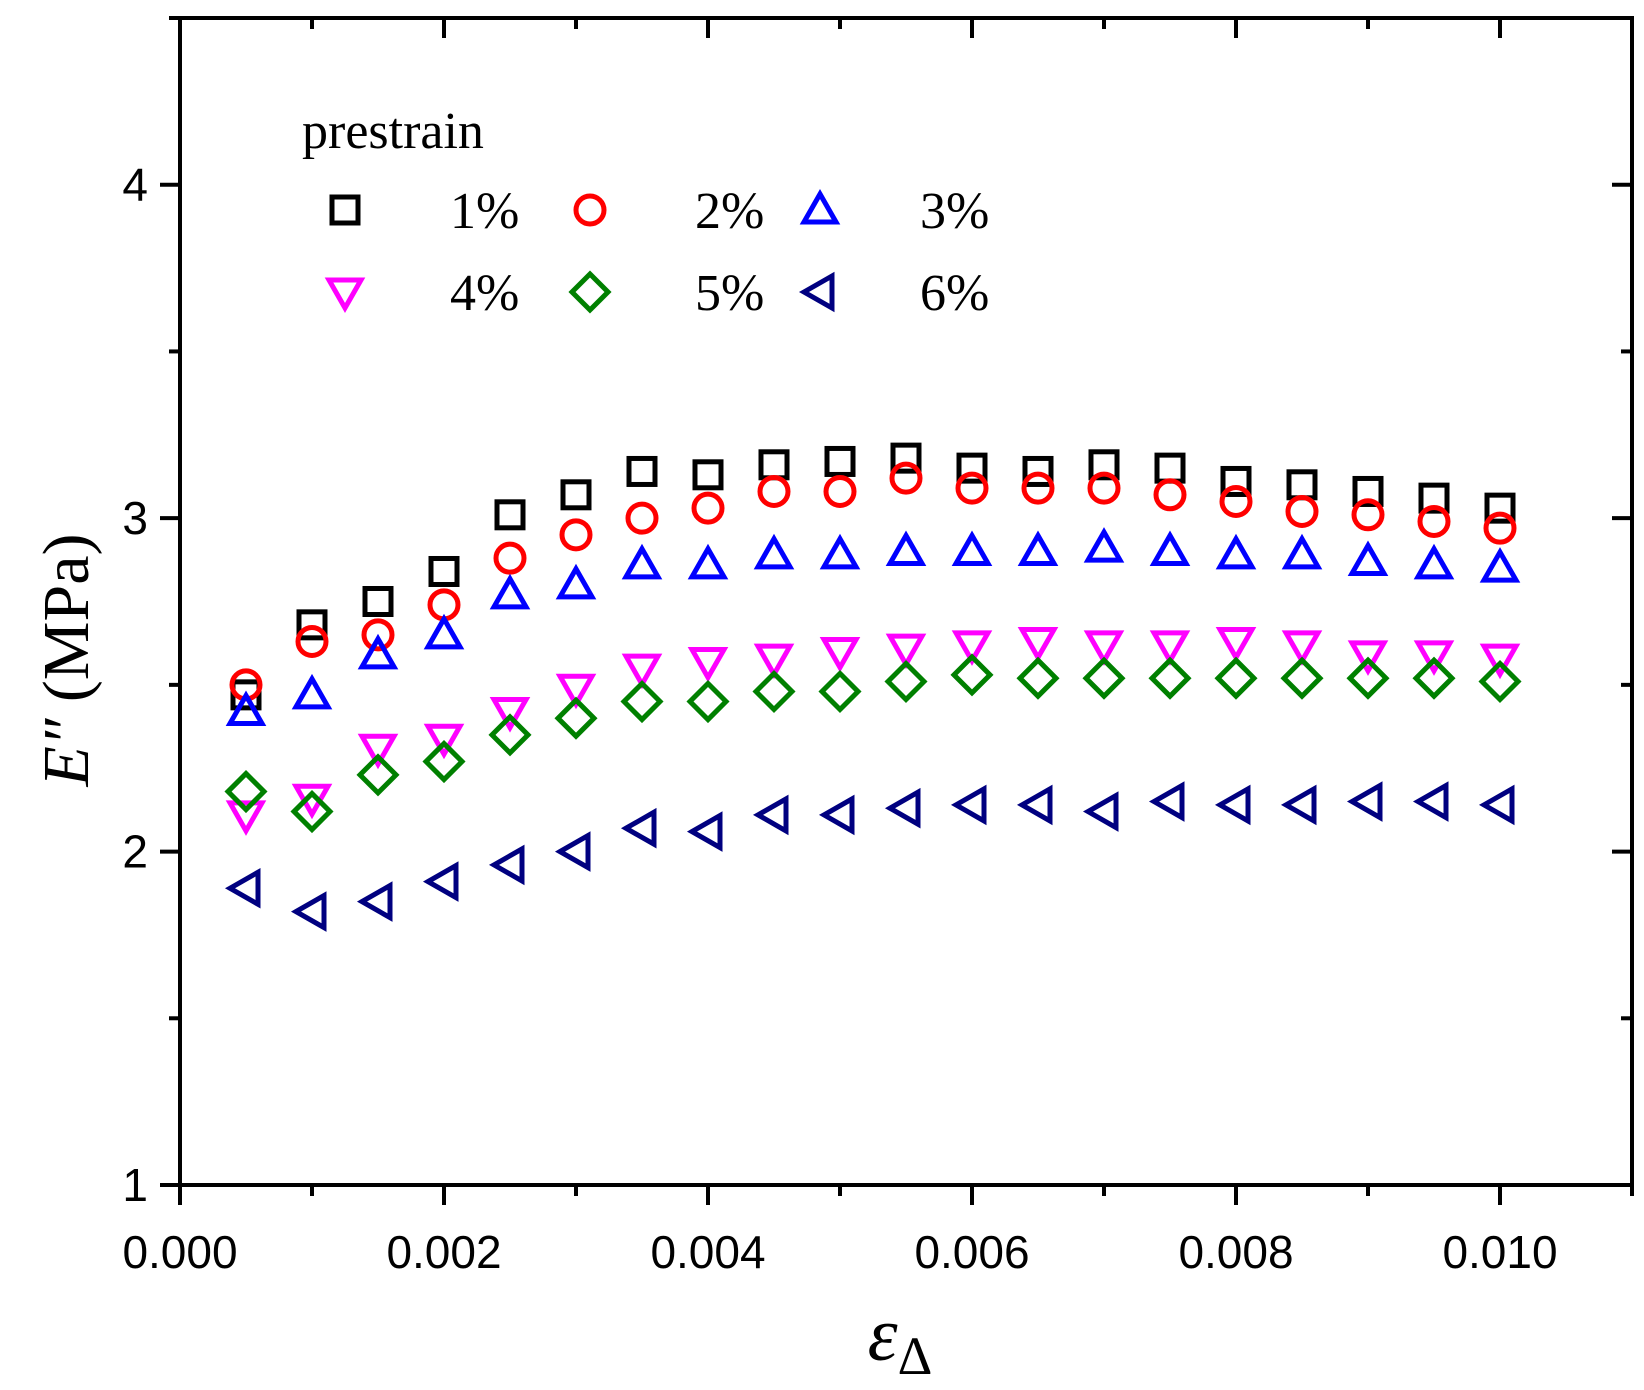 The height and width of the screenshot is (1390, 1644). What do you see at coordinates (135, 1185) in the screenshot?
I see `y-tick-label: 1` at bounding box center [135, 1185].